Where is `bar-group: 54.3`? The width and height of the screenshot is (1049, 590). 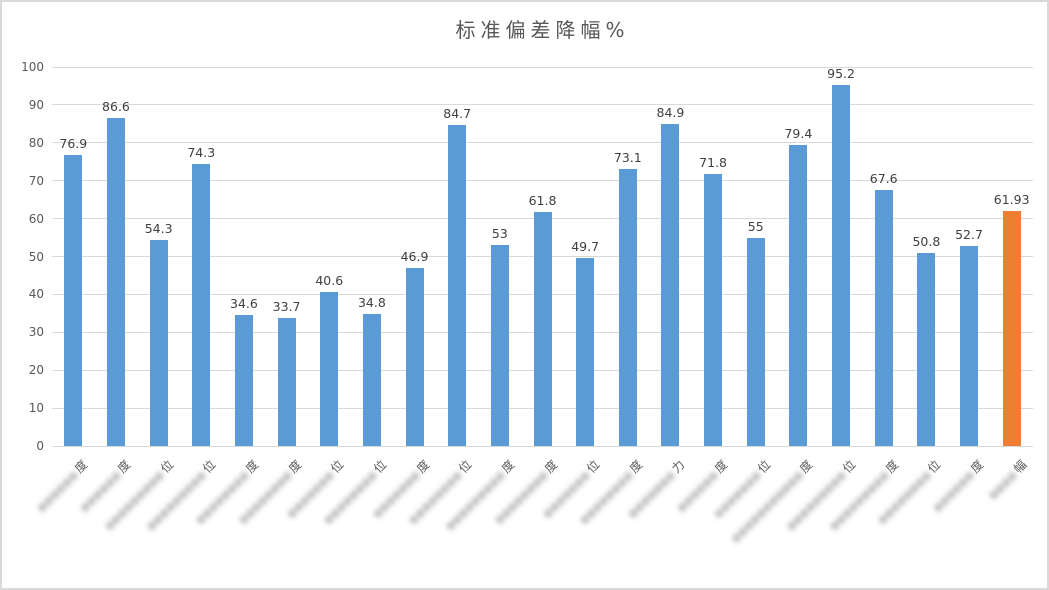
bar-group: 54.3 is located at coordinates (159, 256).